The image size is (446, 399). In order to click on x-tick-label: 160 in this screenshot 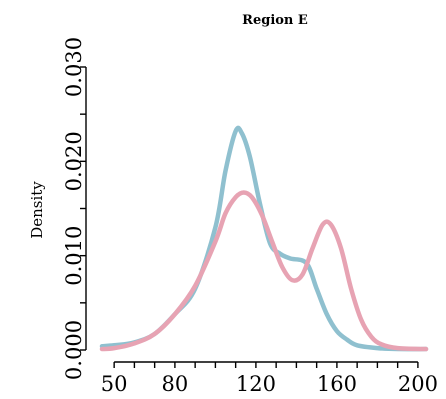, I will do `click(337, 384)`.